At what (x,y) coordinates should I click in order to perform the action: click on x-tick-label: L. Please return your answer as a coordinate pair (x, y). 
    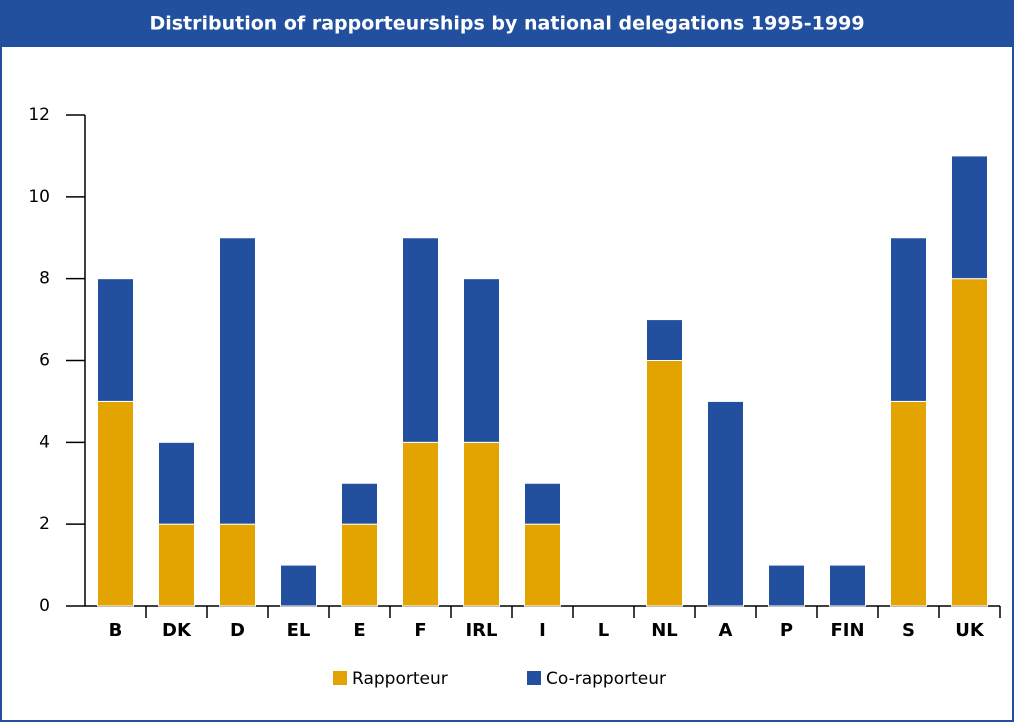
    Looking at the image, I should click on (603, 630).